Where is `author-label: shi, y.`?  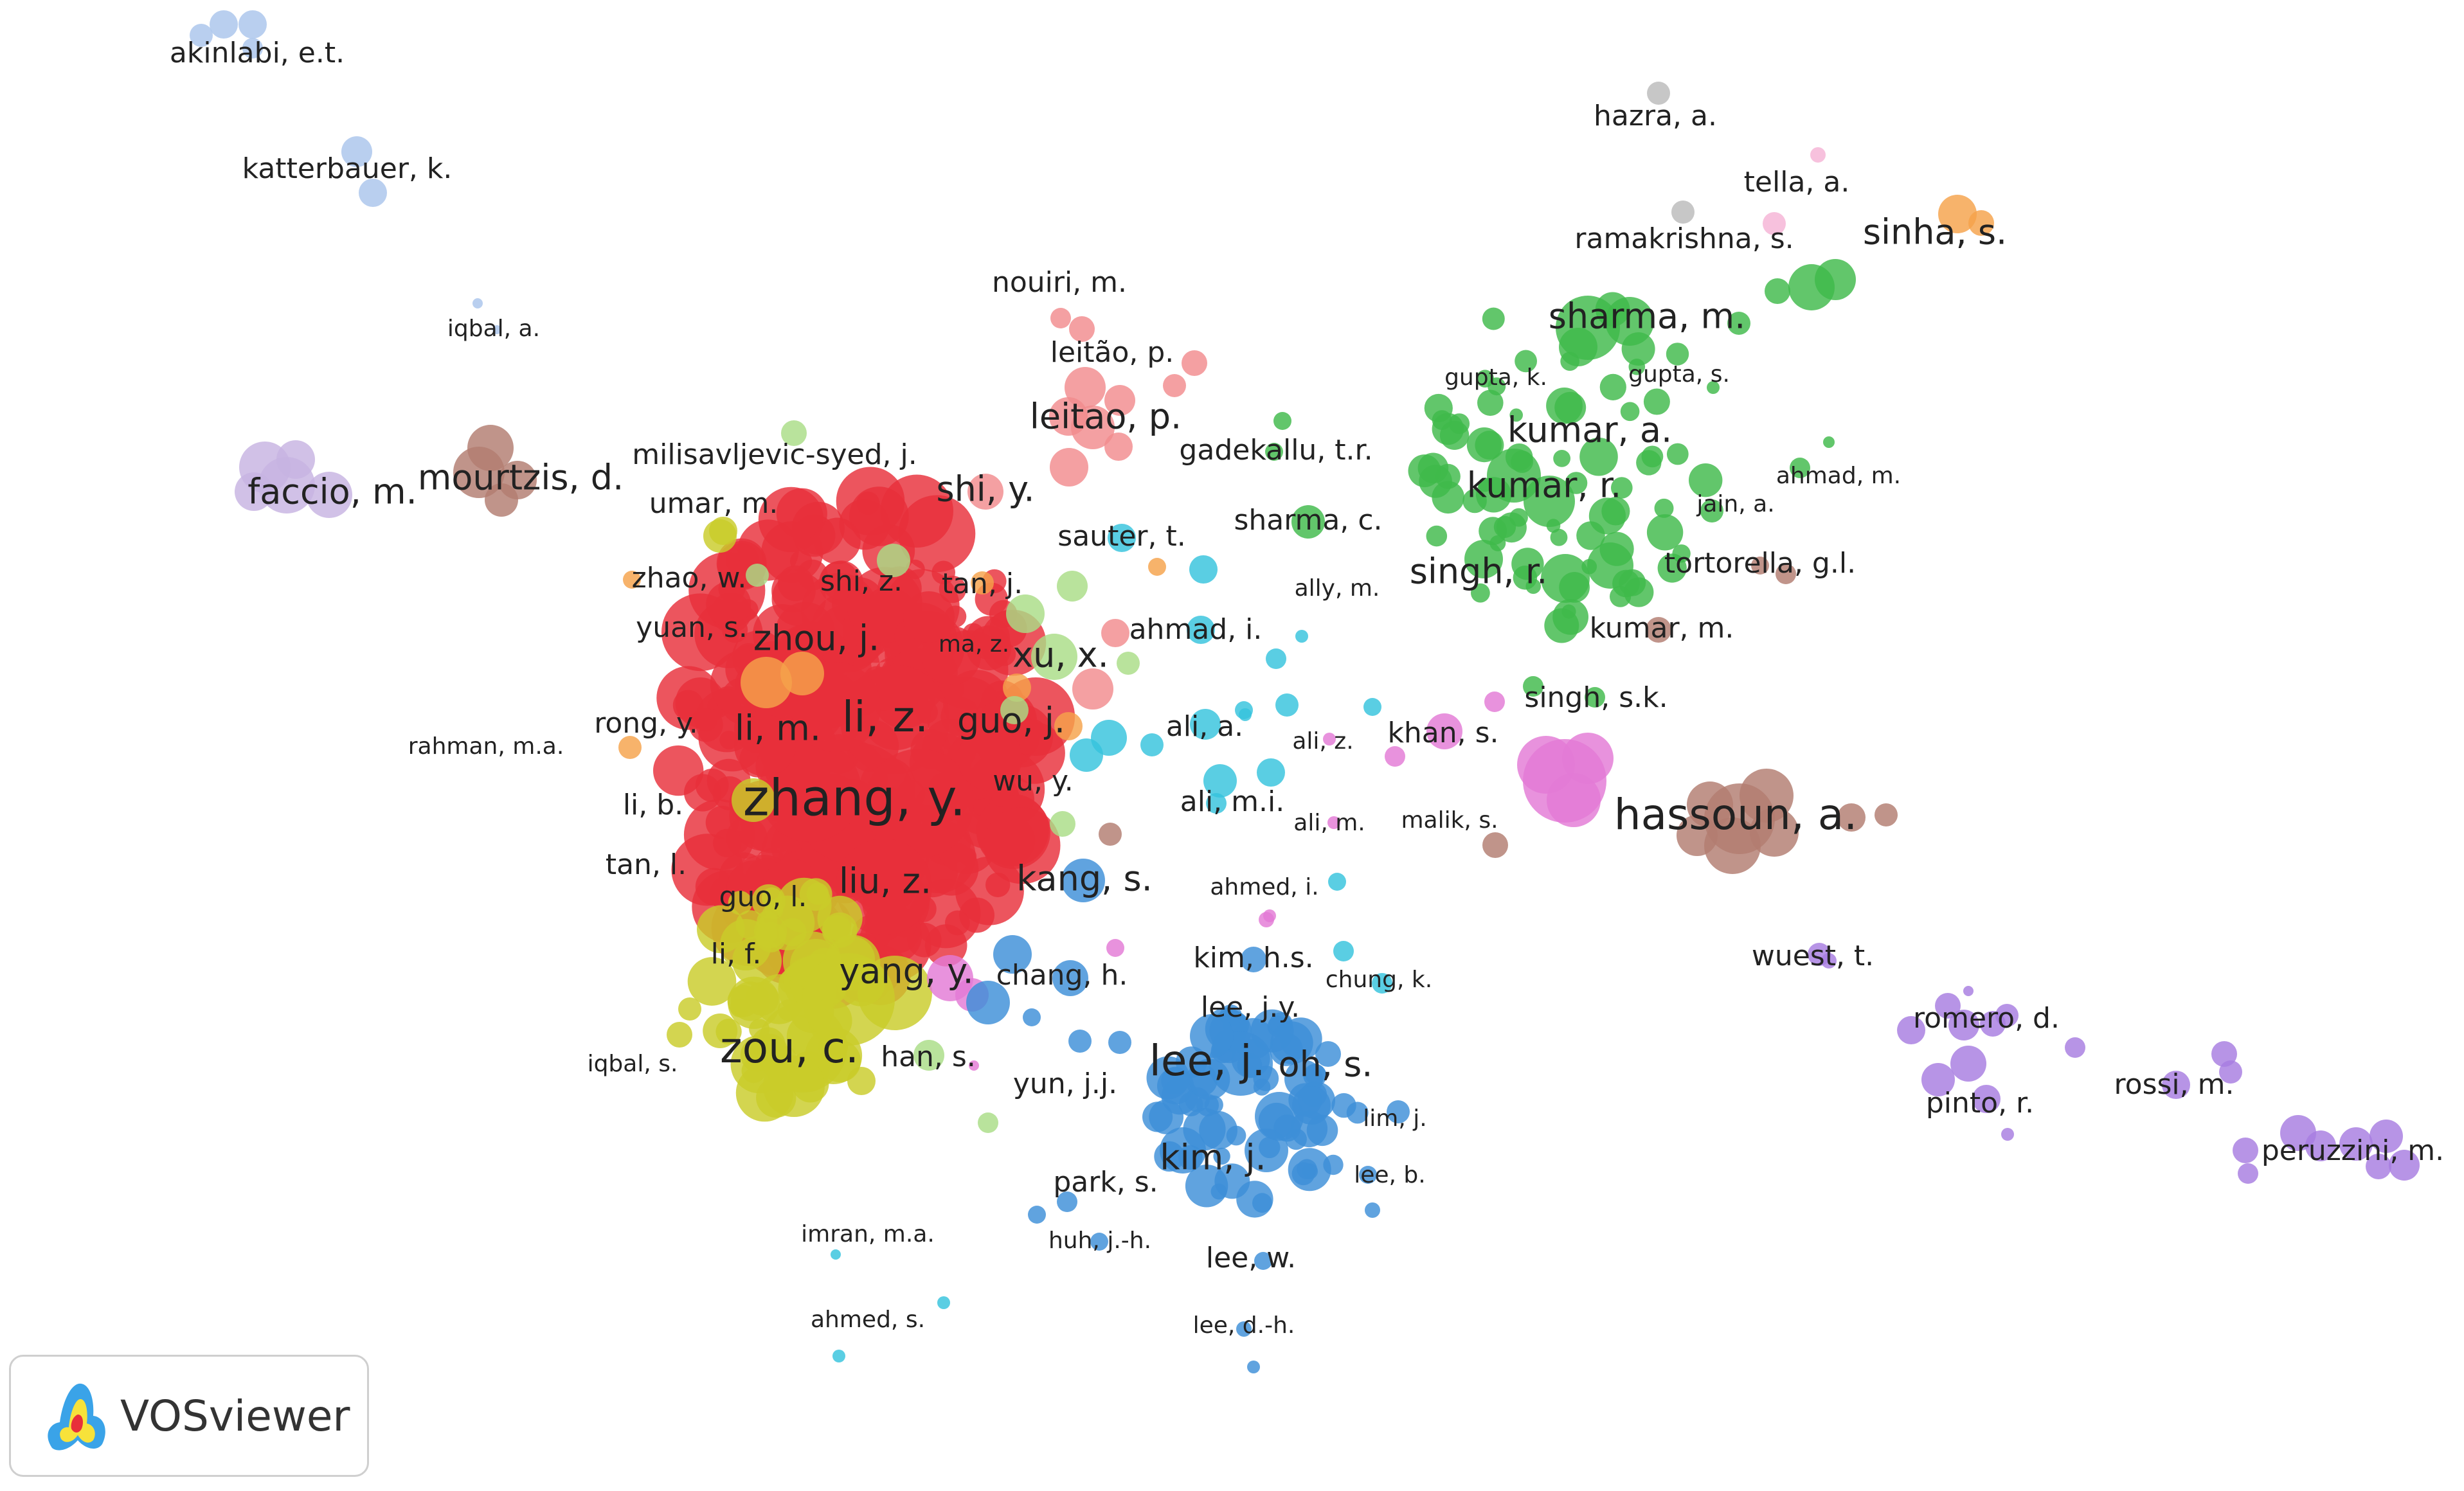
author-label: shi, y. is located at coordinates (985, 489).